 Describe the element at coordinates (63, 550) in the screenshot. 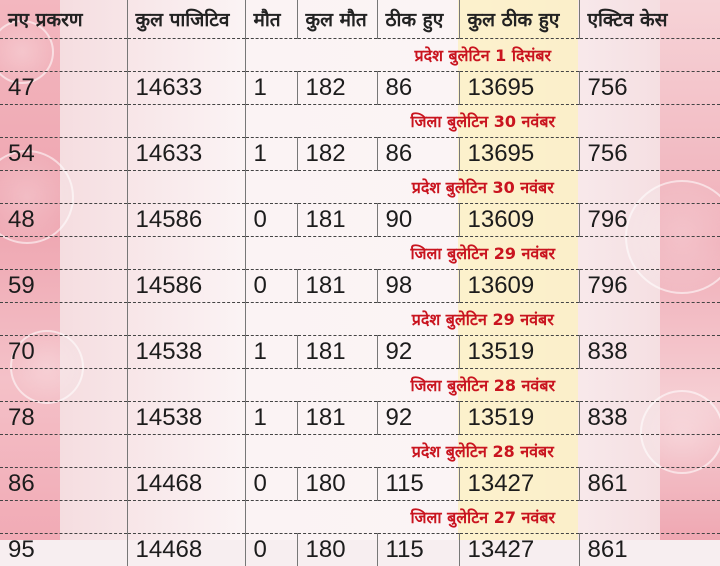

I see `cell-new-cases: 95` at that location.